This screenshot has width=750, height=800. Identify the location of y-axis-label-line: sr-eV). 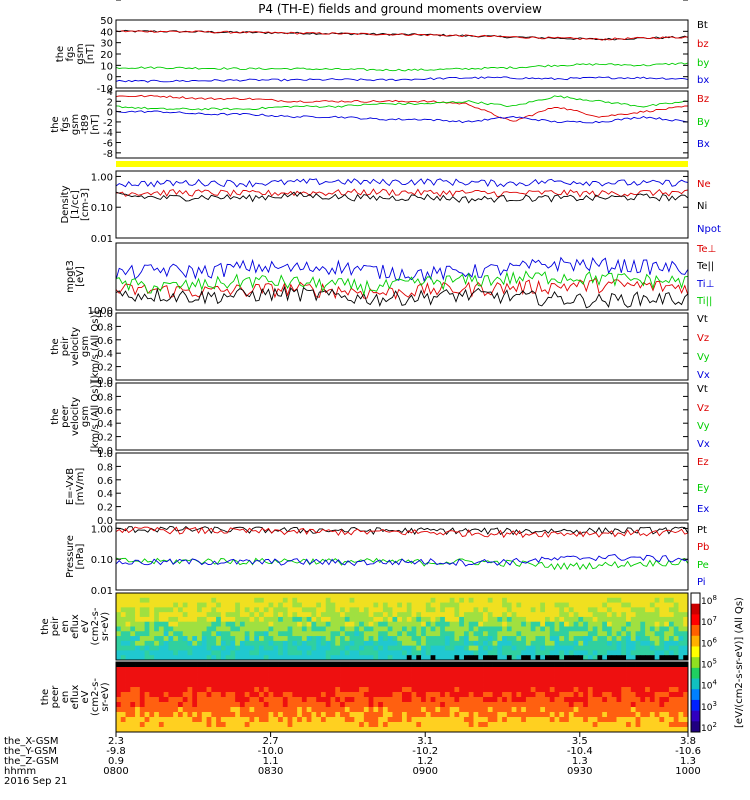
(105, 696).